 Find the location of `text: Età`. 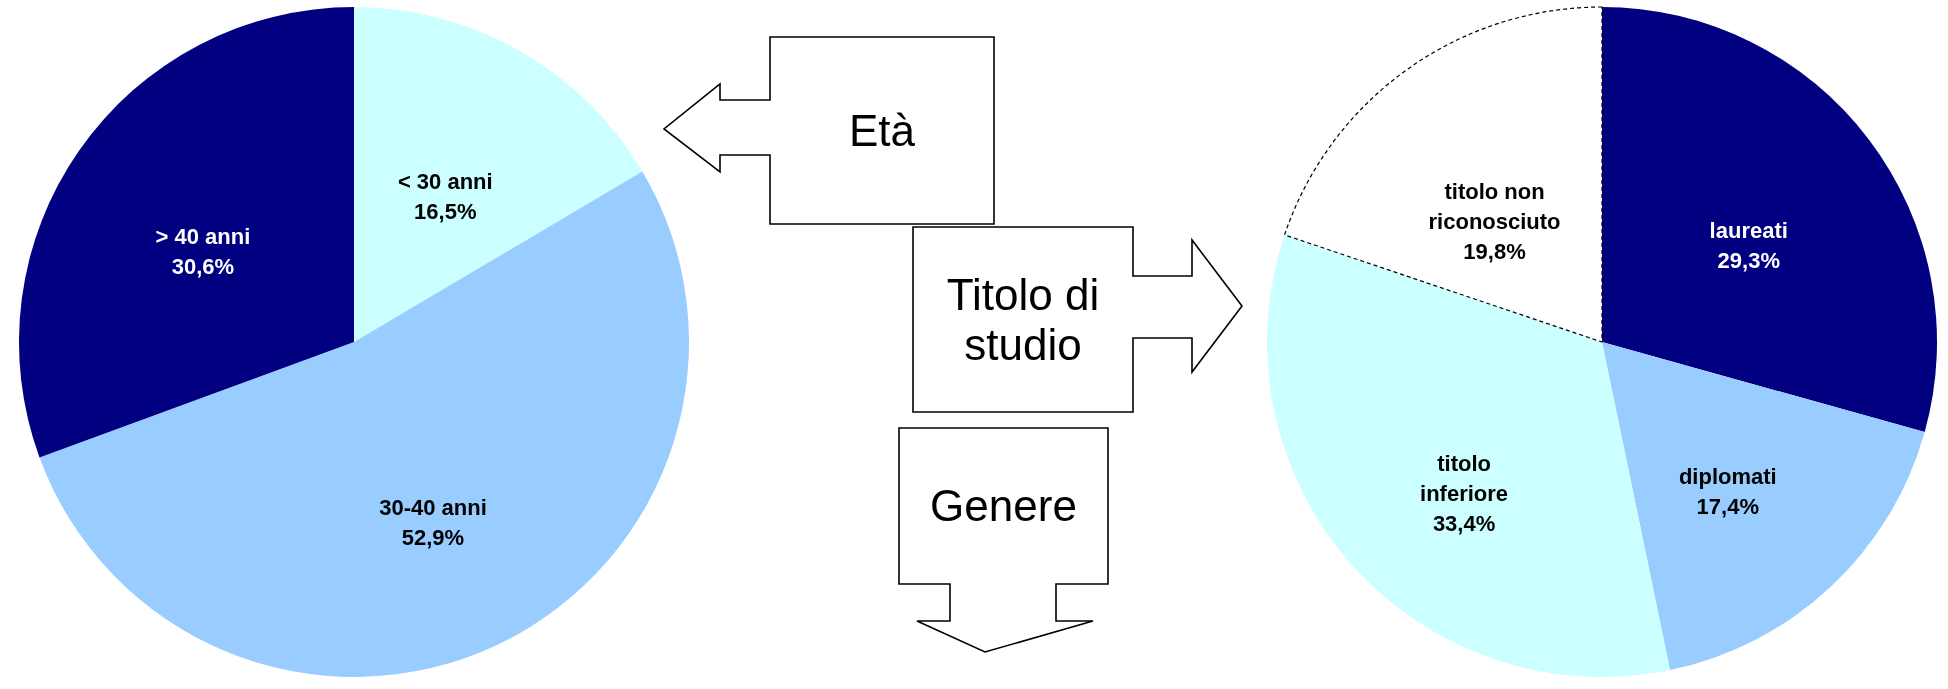

text: Età is located at coordinates (881, 130).